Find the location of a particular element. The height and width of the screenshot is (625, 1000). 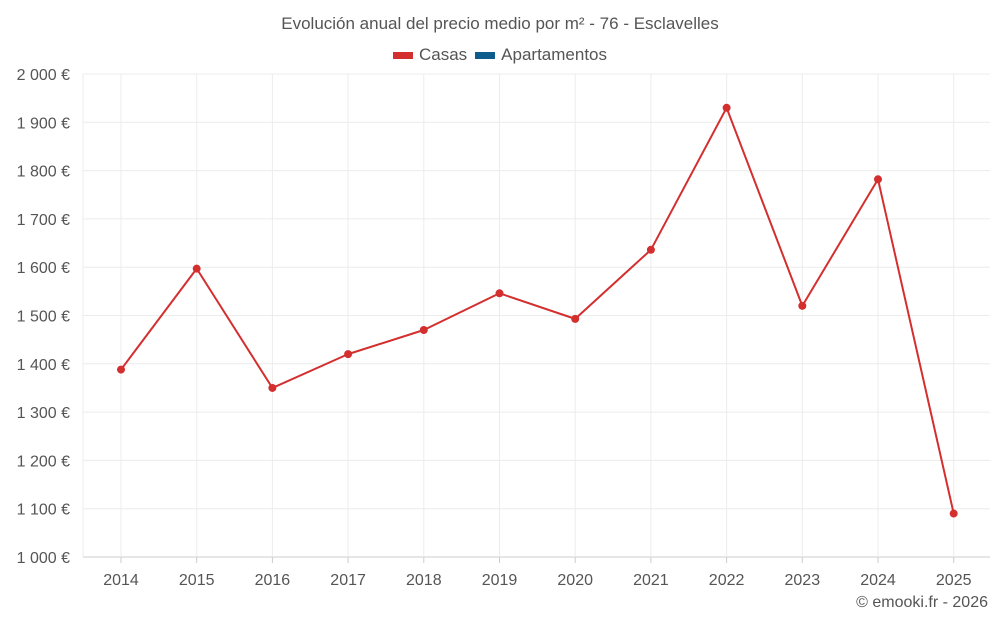

y-tick-label: 1 700 € is located at coordinates (43, 220).